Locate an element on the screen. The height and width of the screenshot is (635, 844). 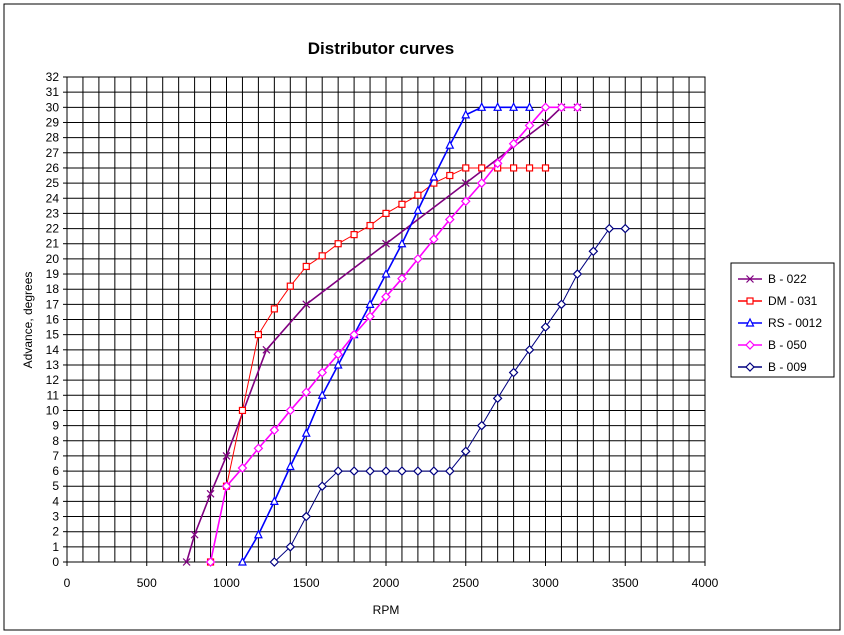
y-tick-label: 1 is located at coordinates (55, 547).